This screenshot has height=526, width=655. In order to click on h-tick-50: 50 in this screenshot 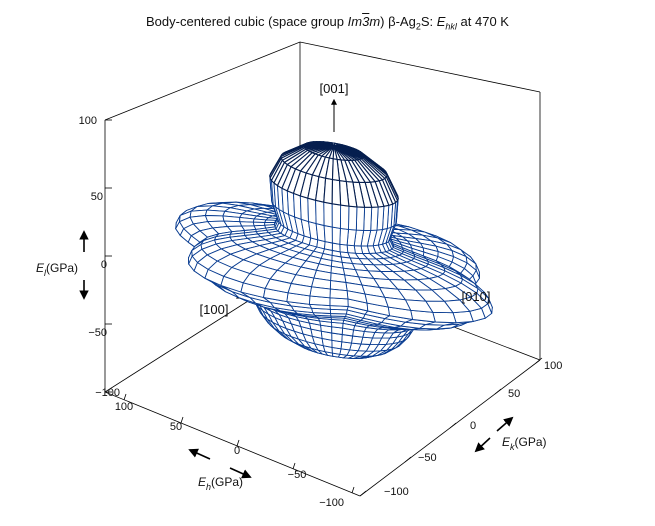, I will do `click(176, 427)`.